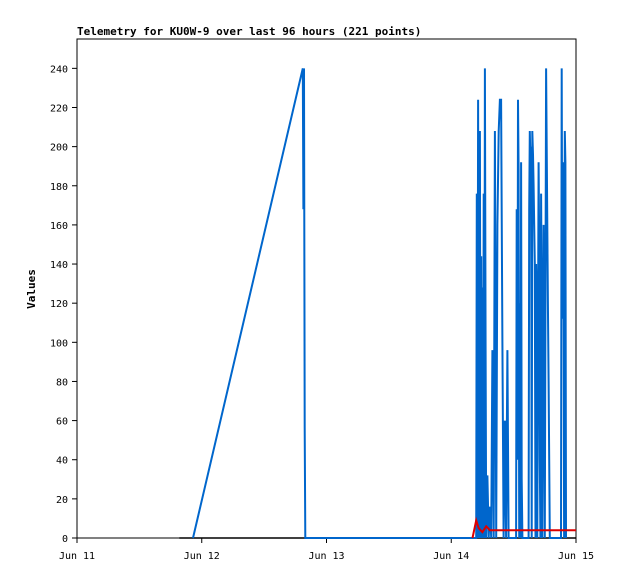  I want to click on y-tick-label: 0, so click(65, 539).